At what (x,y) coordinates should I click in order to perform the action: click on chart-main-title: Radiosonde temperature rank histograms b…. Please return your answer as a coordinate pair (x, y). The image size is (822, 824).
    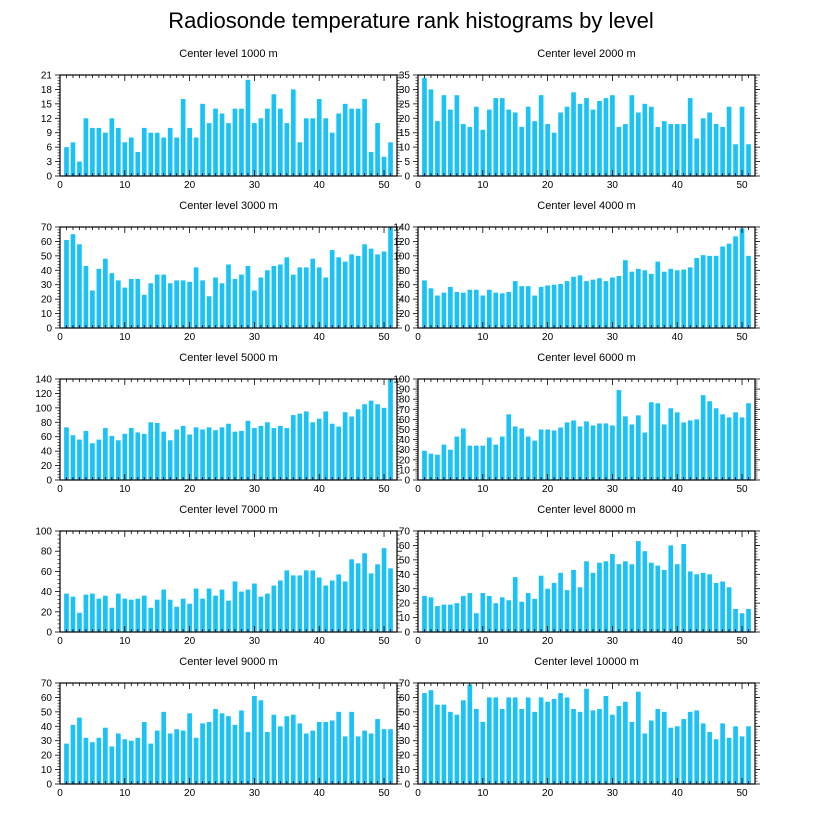
    Looking at the image, I should click on (411, 20).